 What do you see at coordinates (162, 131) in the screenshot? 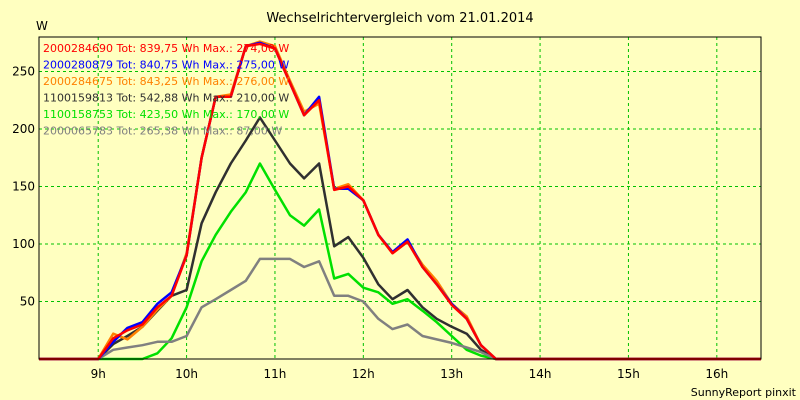
I see `legend-entry: 2000065783 Tot: 265,38 Wh Max.: 87,00 W` at bounding box center [162, 131].